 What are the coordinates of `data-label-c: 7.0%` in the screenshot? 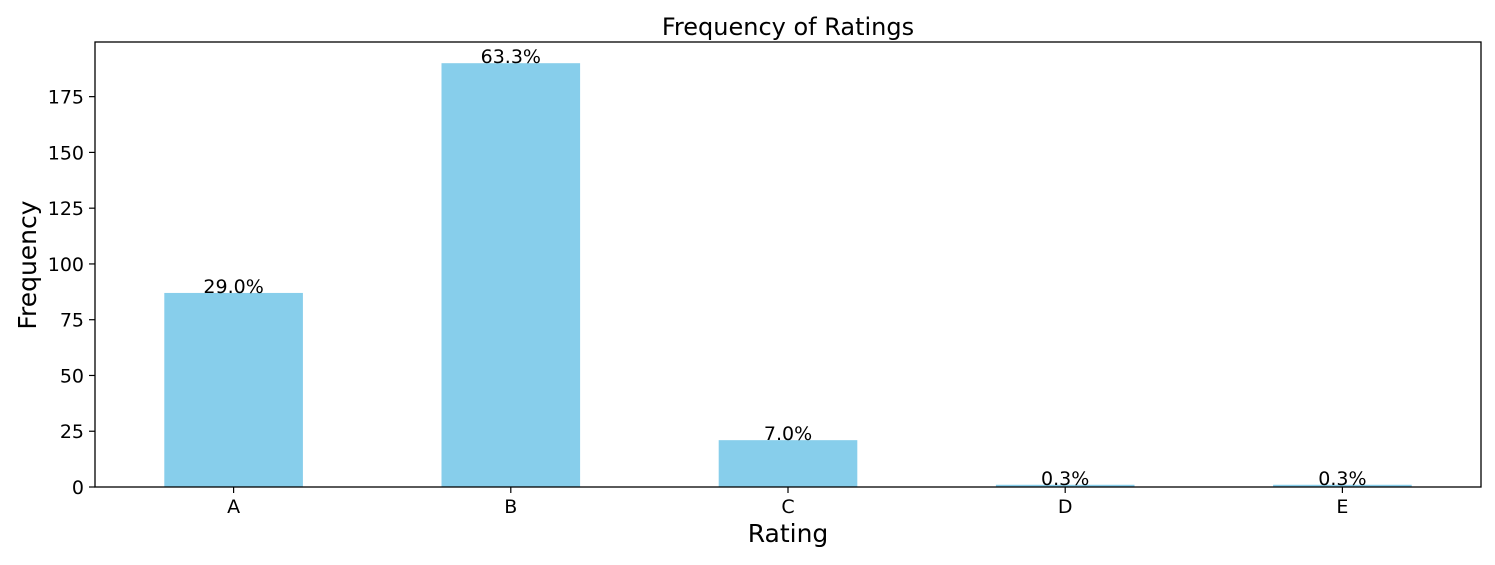 It's located at (788, 434).